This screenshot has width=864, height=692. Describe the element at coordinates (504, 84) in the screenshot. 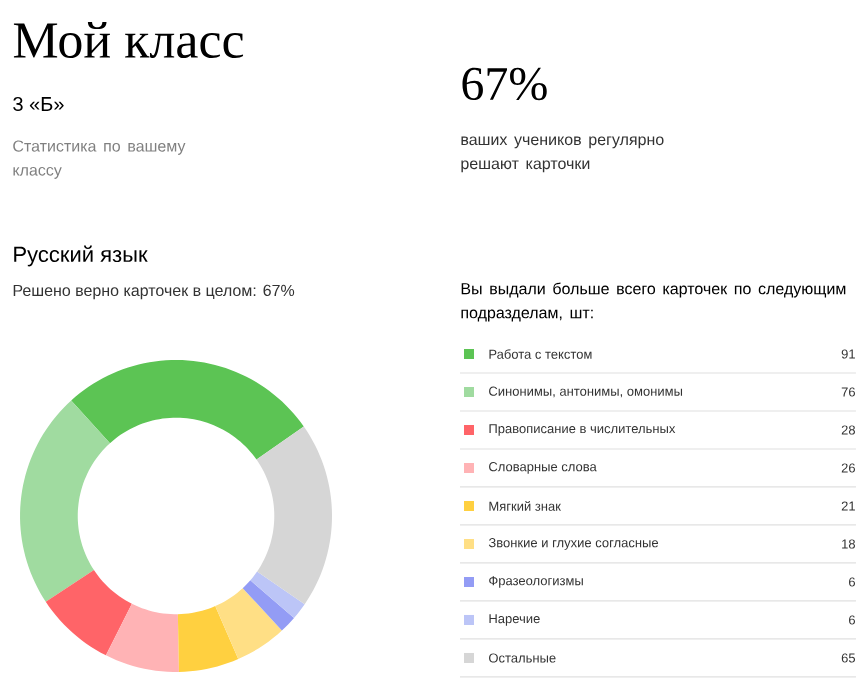

I see `text: 67%` at that location.